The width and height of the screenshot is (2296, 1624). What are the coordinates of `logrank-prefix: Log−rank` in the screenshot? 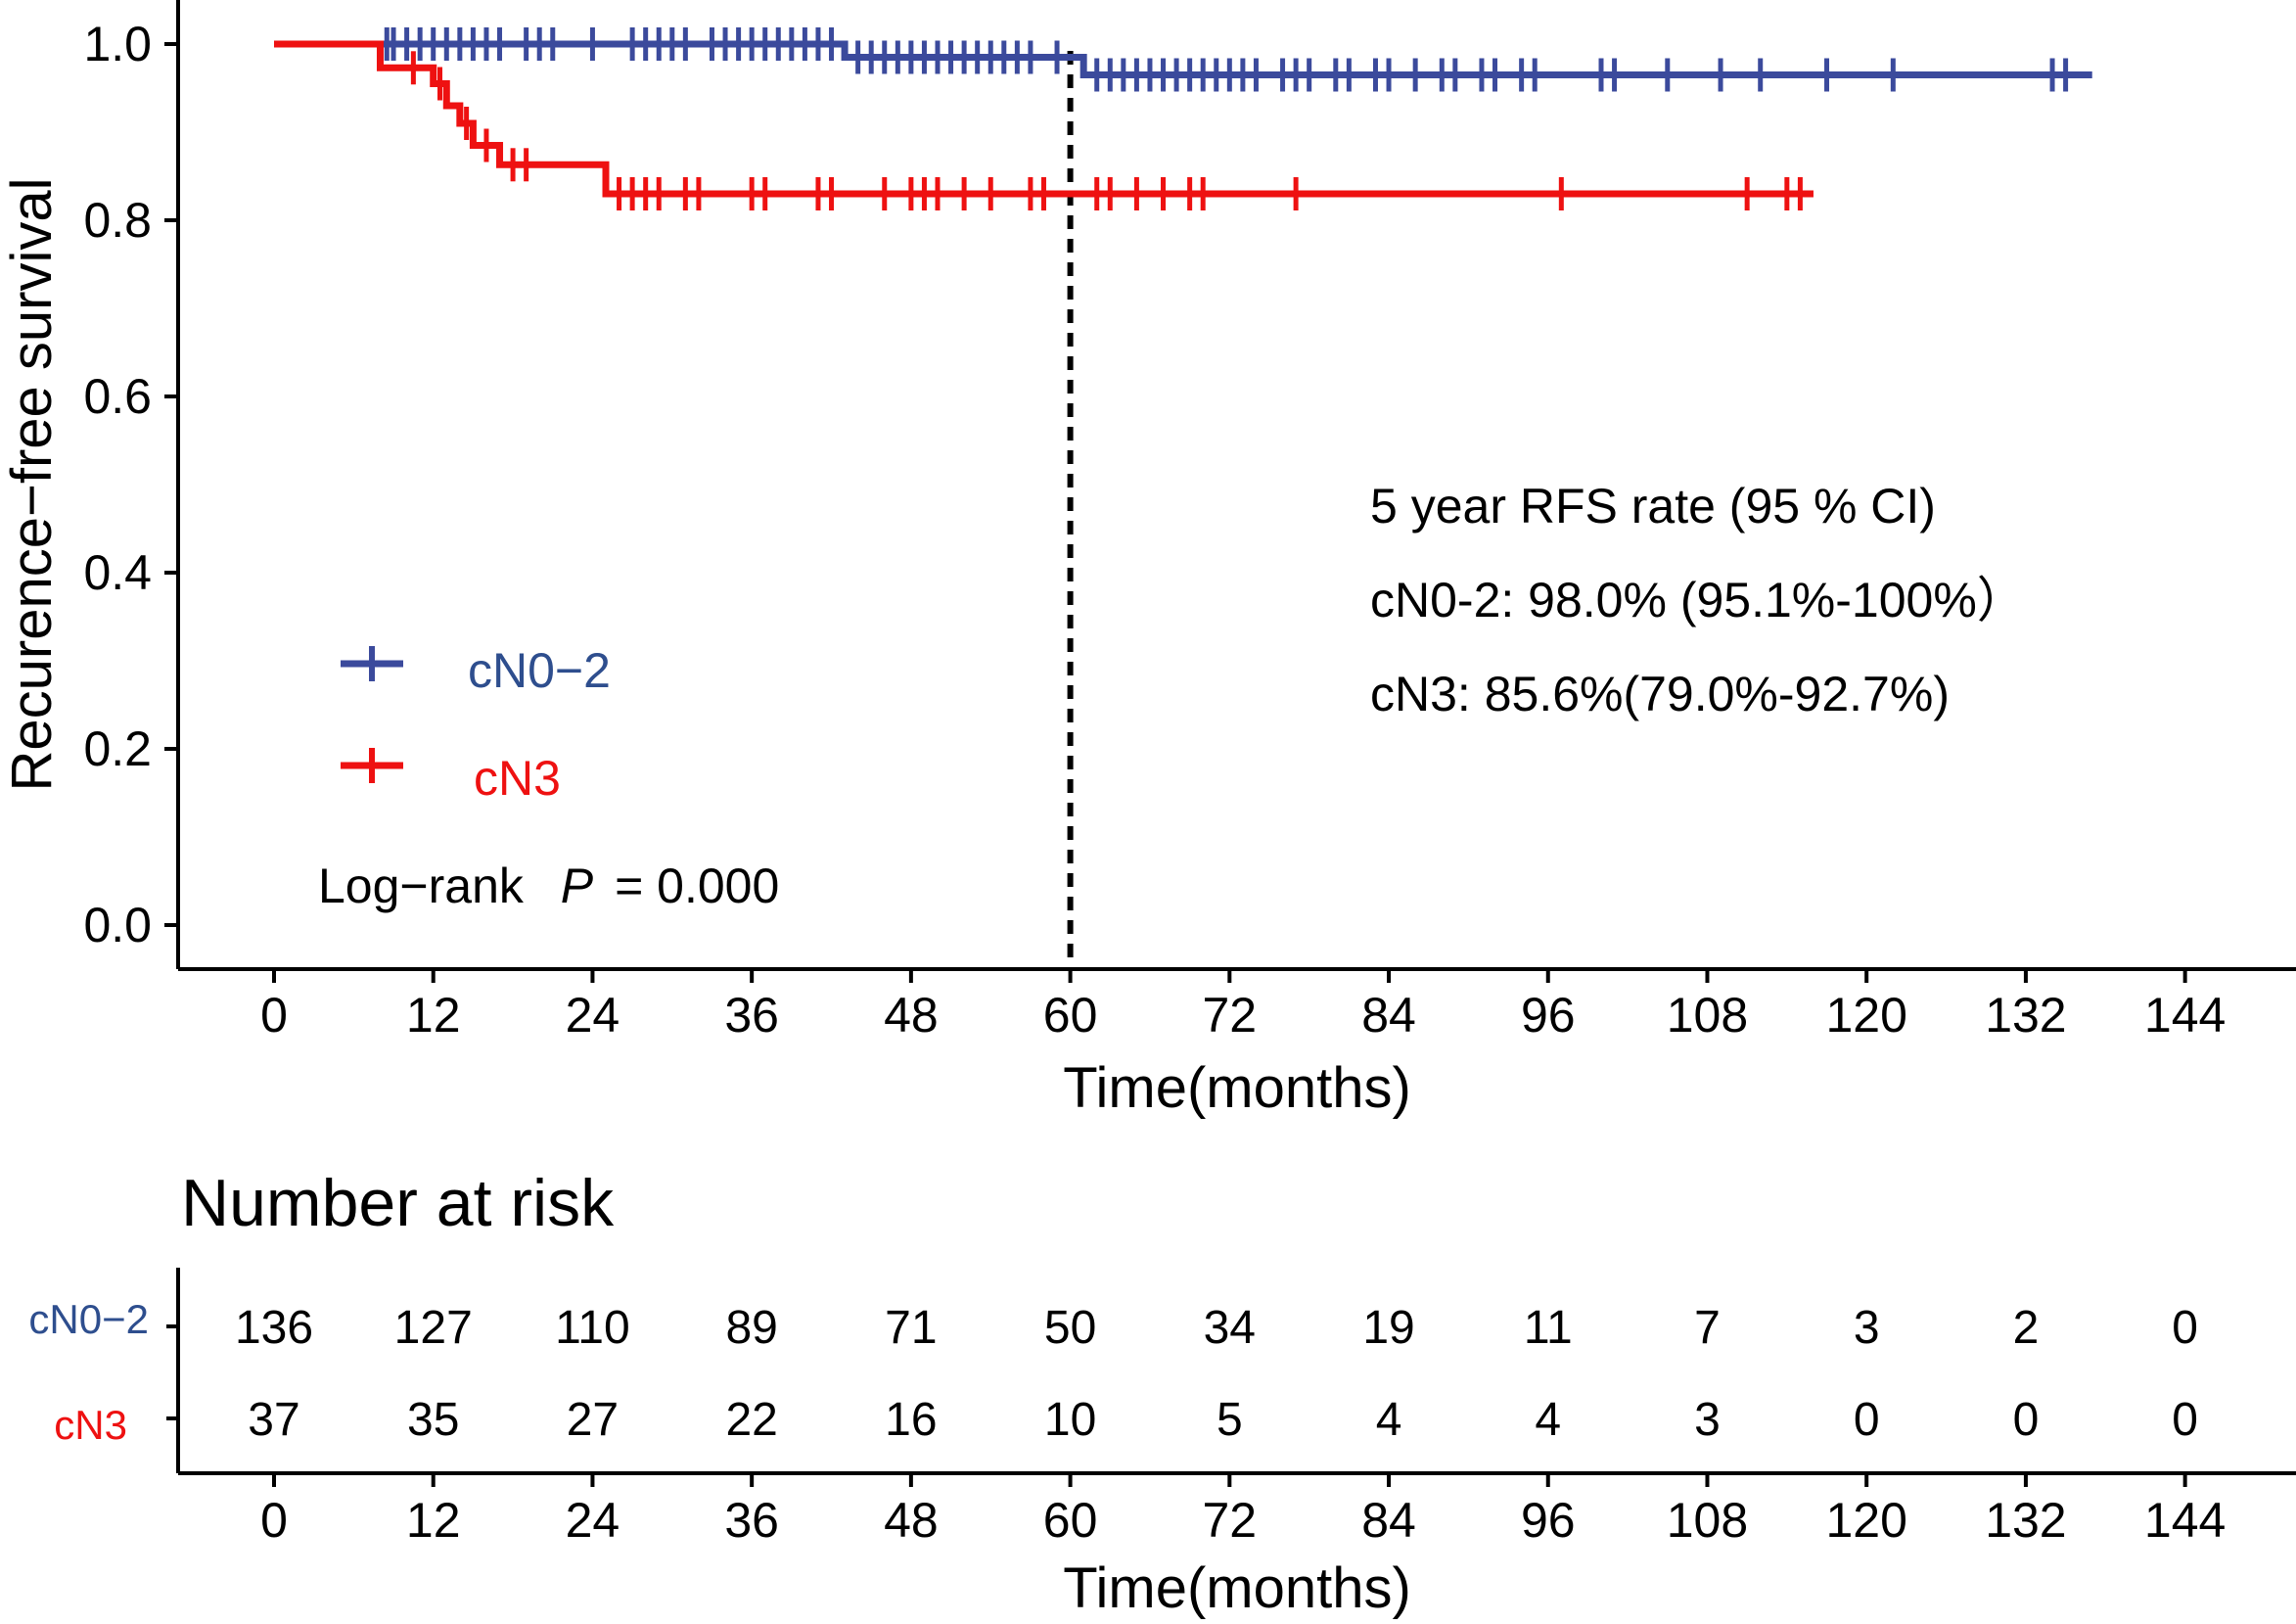 It's located at (421, 885).